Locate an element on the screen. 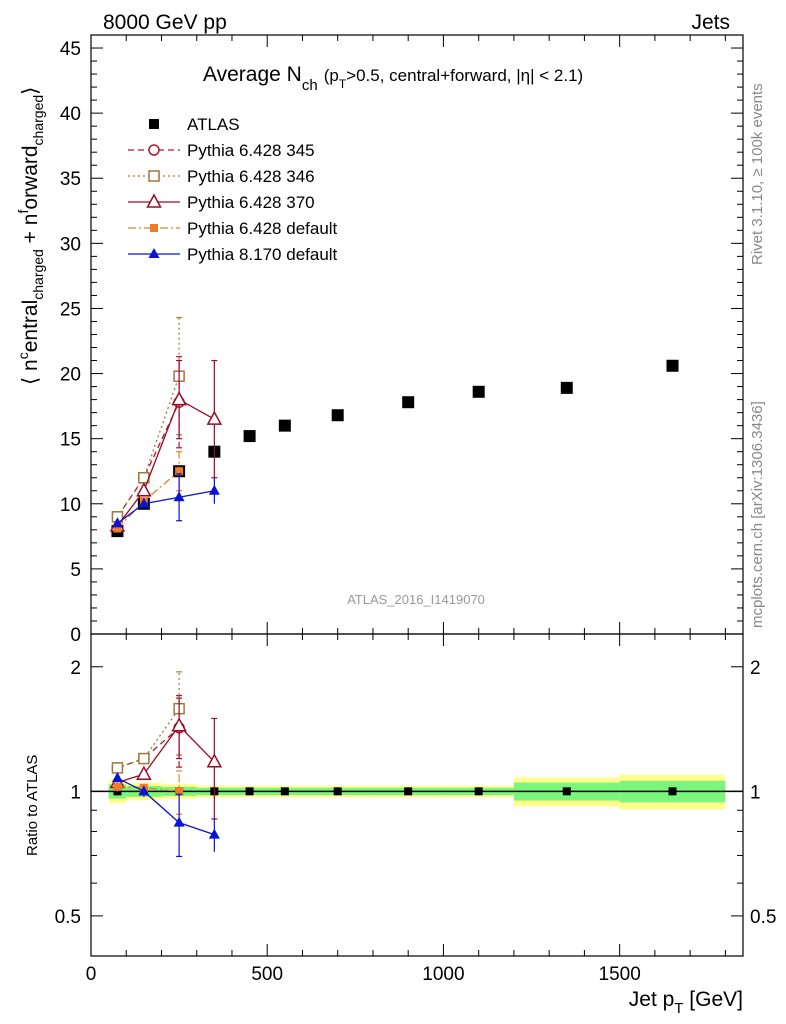 This screenshot has width=786, height=1024. x-tick-label: 1000 is located at coordinates (443, 974).